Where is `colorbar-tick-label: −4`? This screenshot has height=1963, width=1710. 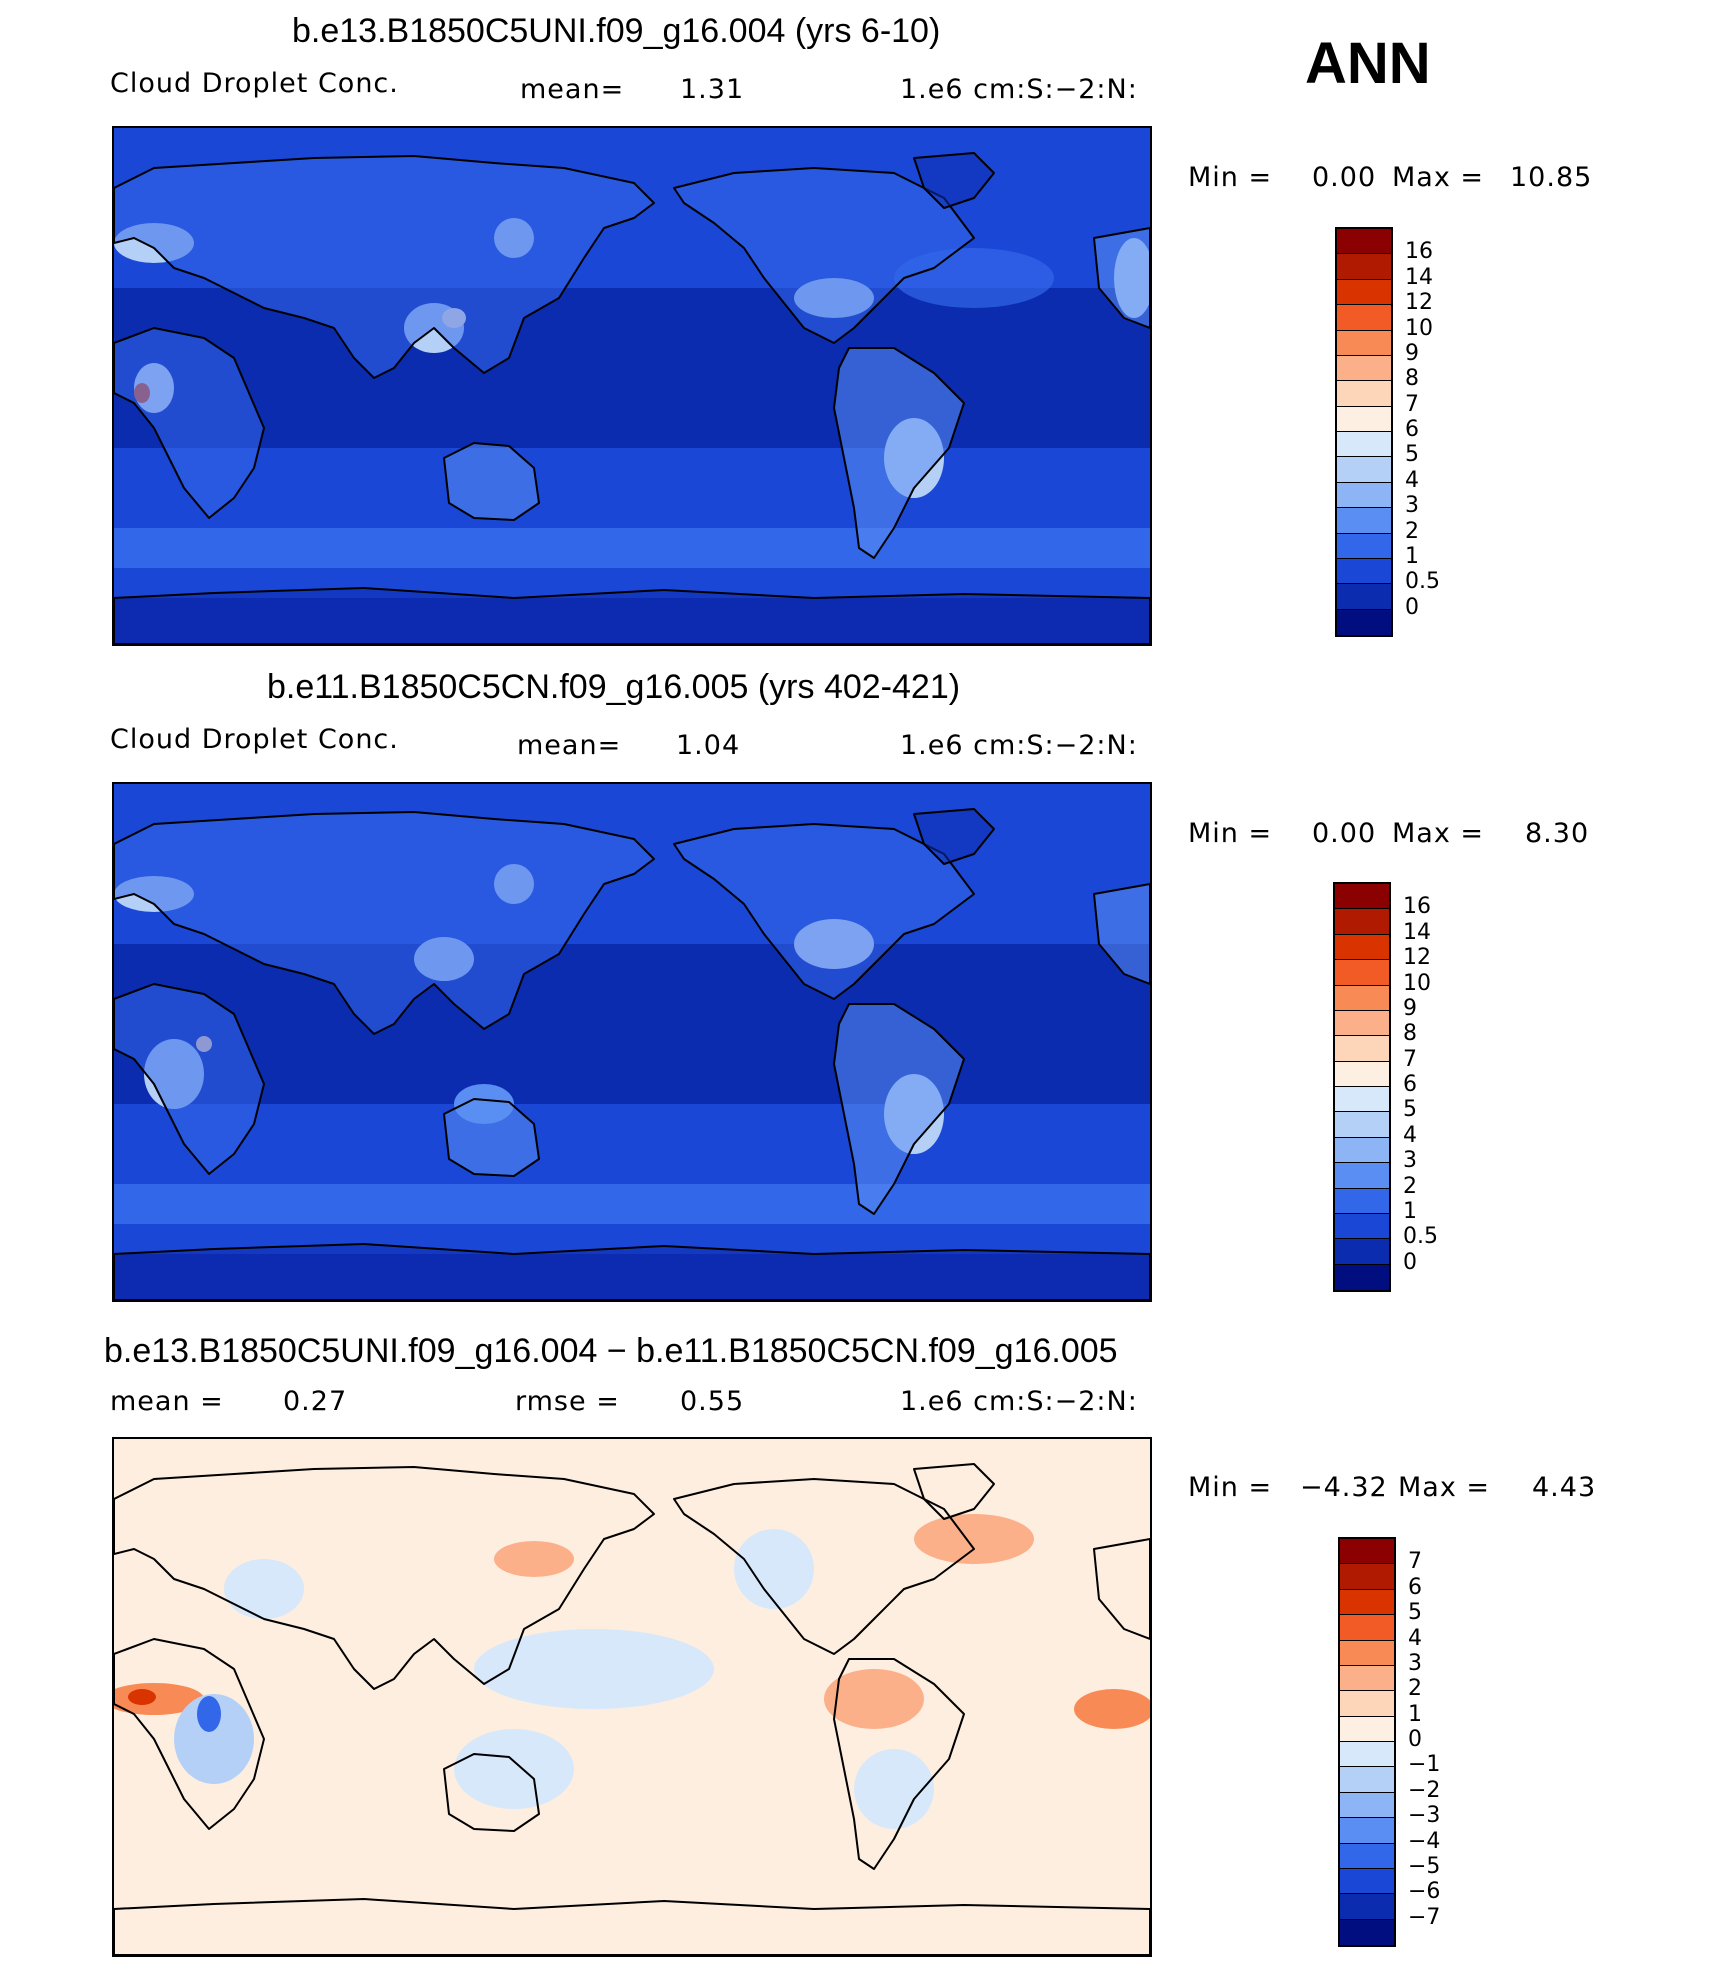
colorbar-tick-label: −4 is located at coordinates (1424, 1841).